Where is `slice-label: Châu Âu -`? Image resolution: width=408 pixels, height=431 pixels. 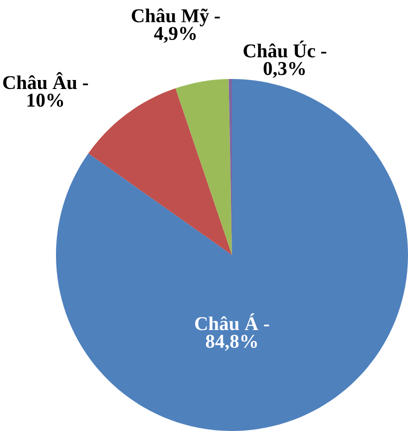 slice-label: Châu Âu - is located at coordinates (45, 81).